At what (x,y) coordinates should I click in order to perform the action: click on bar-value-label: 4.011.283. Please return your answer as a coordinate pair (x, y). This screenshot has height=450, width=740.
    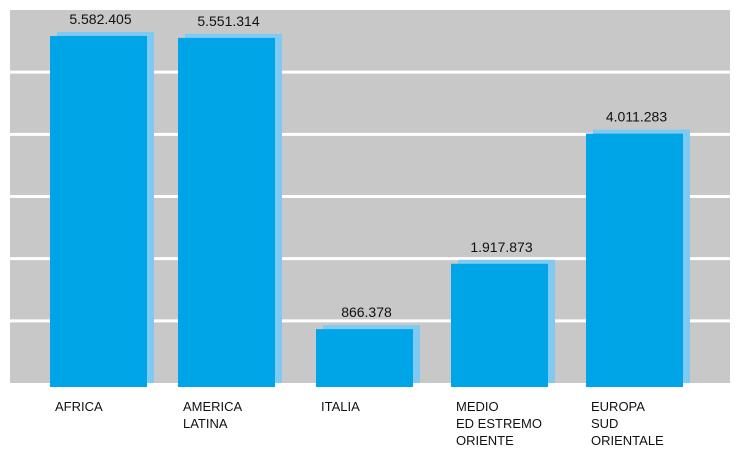
    Looking at the image, I should click on (636, 117).